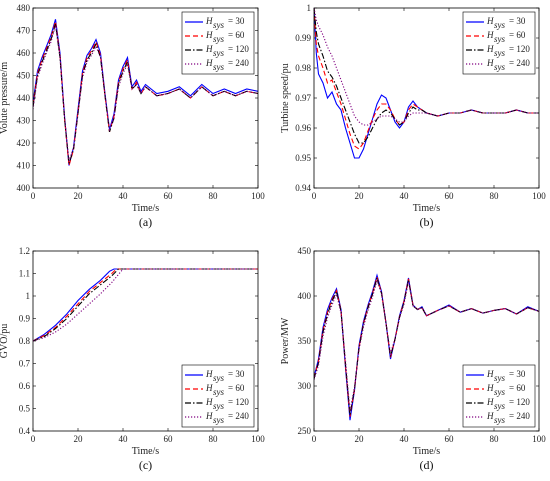  Describe the element at coordinates (24, 251) in the screenshot. I see `y-tick-label: 1.2` at that location.